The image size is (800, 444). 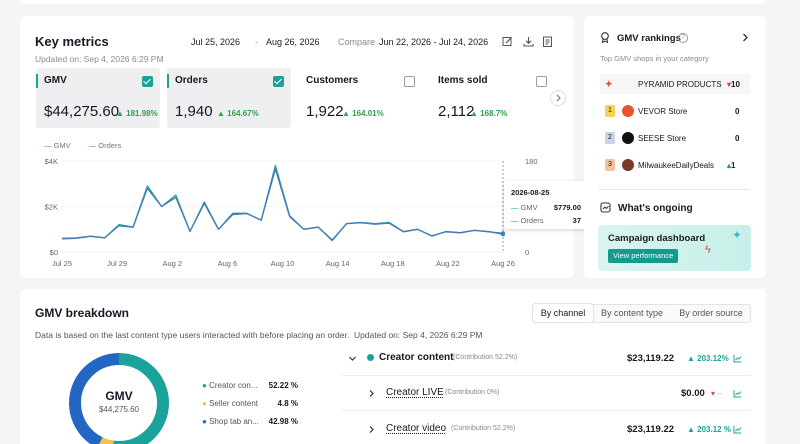 What do you see at coordinates (683, 38) in the screenshot?
I see `info-icon: ?` at bounding box center [683, 38].